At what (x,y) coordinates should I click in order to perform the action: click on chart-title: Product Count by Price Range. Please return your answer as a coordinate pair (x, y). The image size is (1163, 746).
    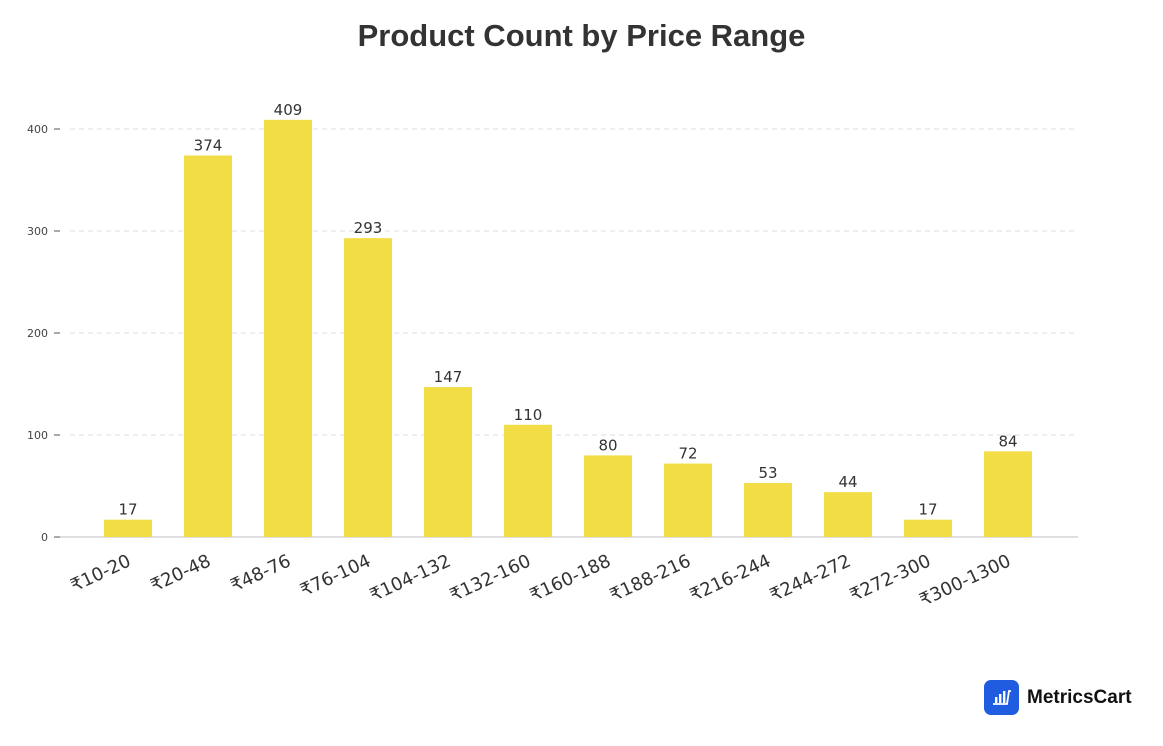
    Looking at the image, I should click on (581, 35).